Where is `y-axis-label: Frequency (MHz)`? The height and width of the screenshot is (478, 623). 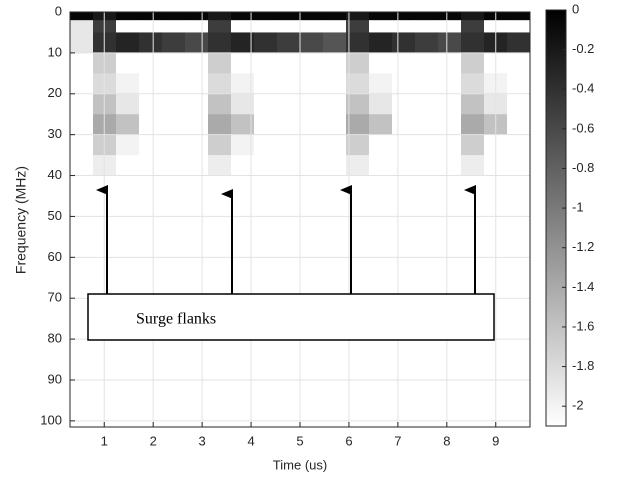 y-axis-label: Frequency (MHz) is located at coordinates (21, 220).